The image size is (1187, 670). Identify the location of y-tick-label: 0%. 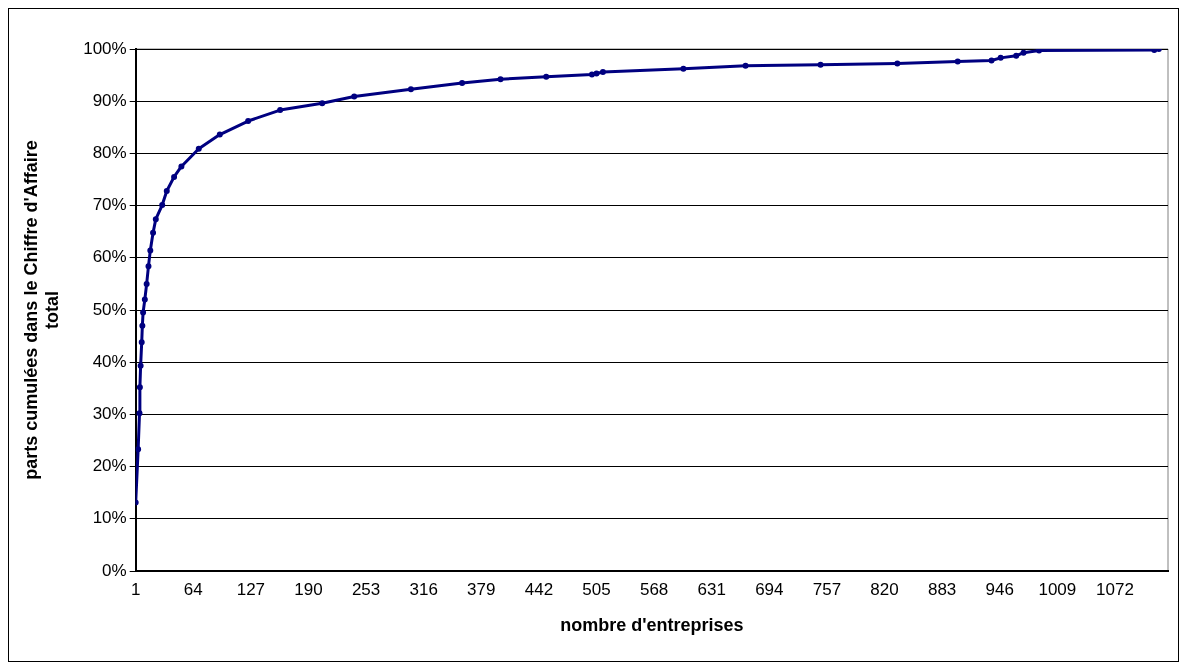
(114, 570).